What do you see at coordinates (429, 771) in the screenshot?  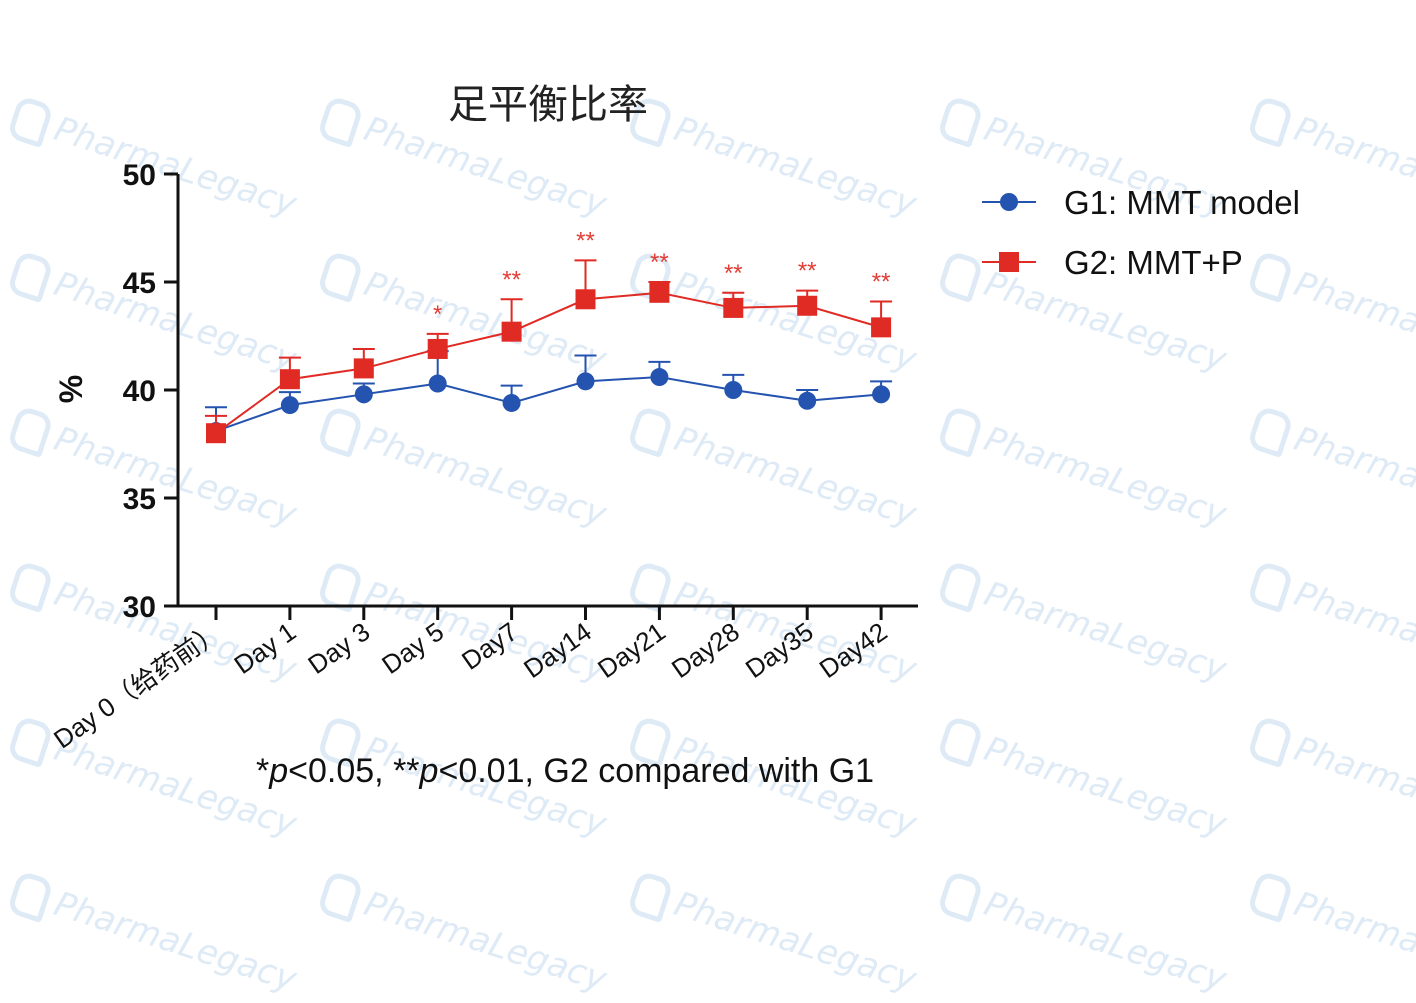 I see `footnote-p-2: p` at bounding box center [429, 771].